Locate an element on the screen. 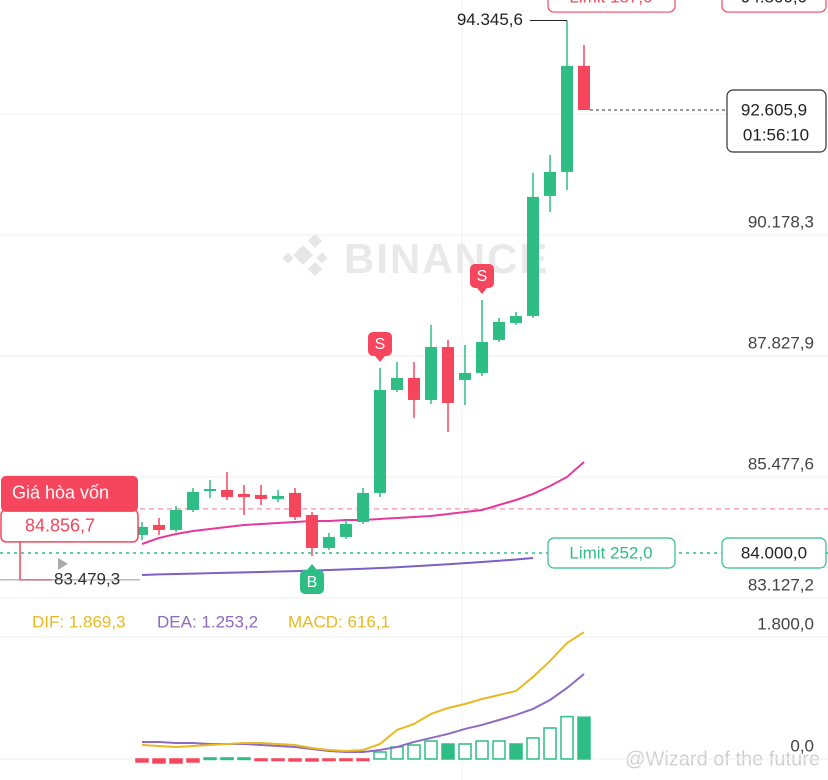  last-price-box is located at coordinates (776, 121).